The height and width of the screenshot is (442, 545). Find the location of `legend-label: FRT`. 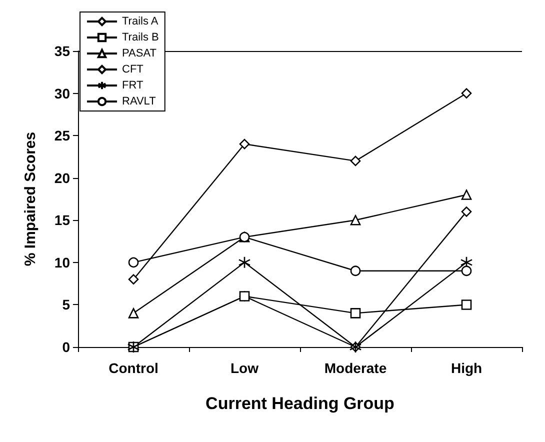

legend-label: FRT is located at coordinates (133, 86).